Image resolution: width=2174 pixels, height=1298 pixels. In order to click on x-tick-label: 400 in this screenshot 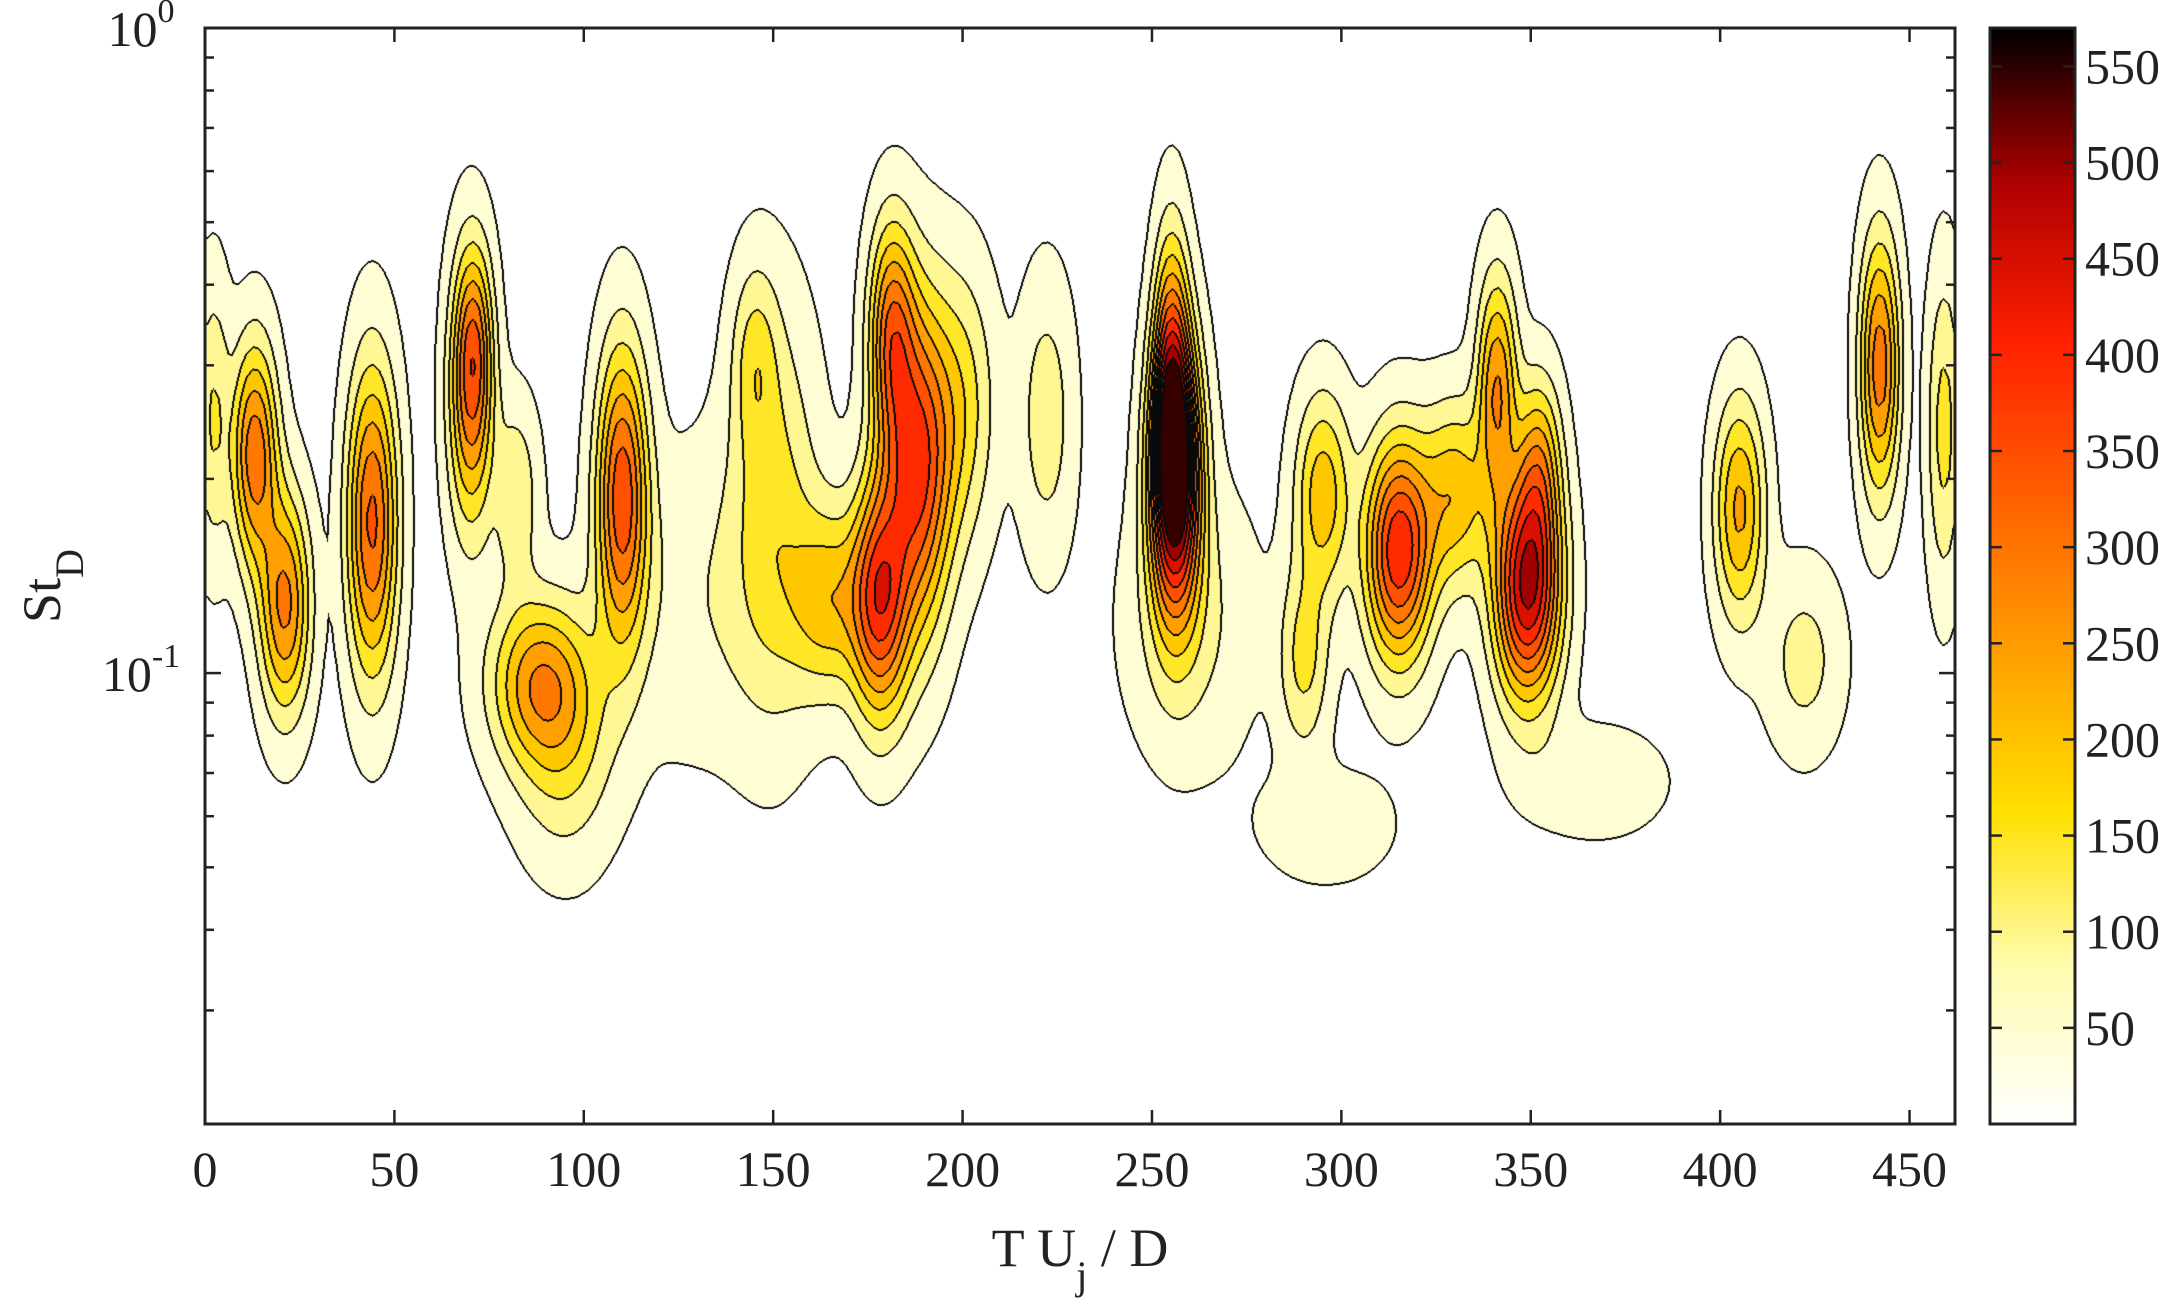, I will do `click(1720, 1169)`.